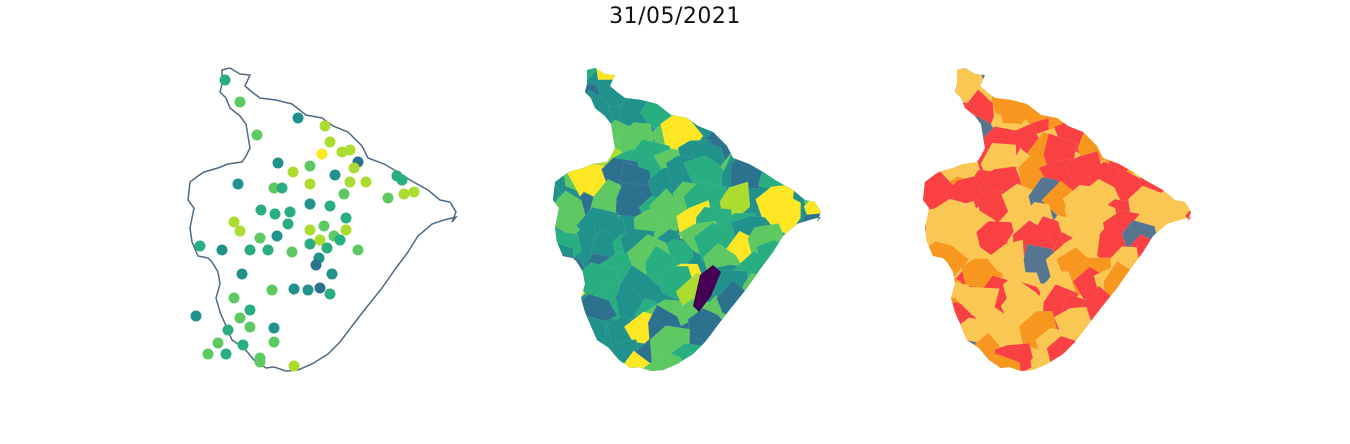 This screenshot has height=444, width=1350. Describe the element at coordinates (675, 16) in the screenshot. I see `figure-title: 31/05/2021` at that location.